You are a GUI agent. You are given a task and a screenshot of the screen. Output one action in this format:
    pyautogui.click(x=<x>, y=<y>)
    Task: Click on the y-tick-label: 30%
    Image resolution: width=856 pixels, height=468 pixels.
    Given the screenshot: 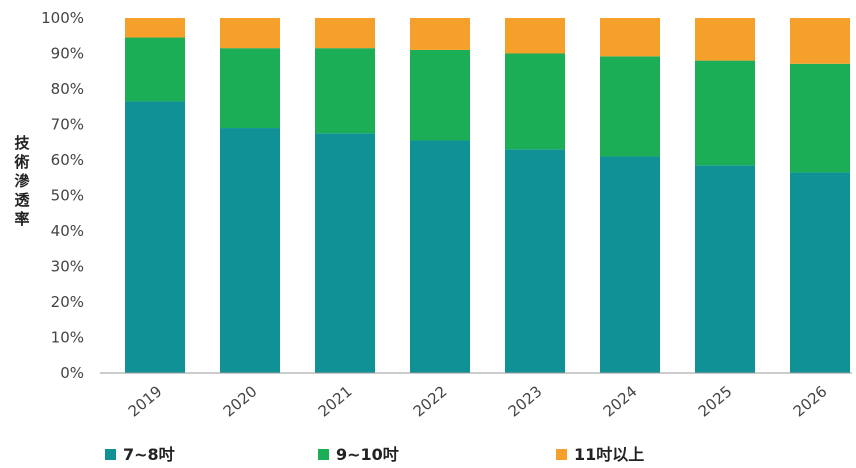 What is the action you would take?
    pyautogui.click(x=67, y=267)
    